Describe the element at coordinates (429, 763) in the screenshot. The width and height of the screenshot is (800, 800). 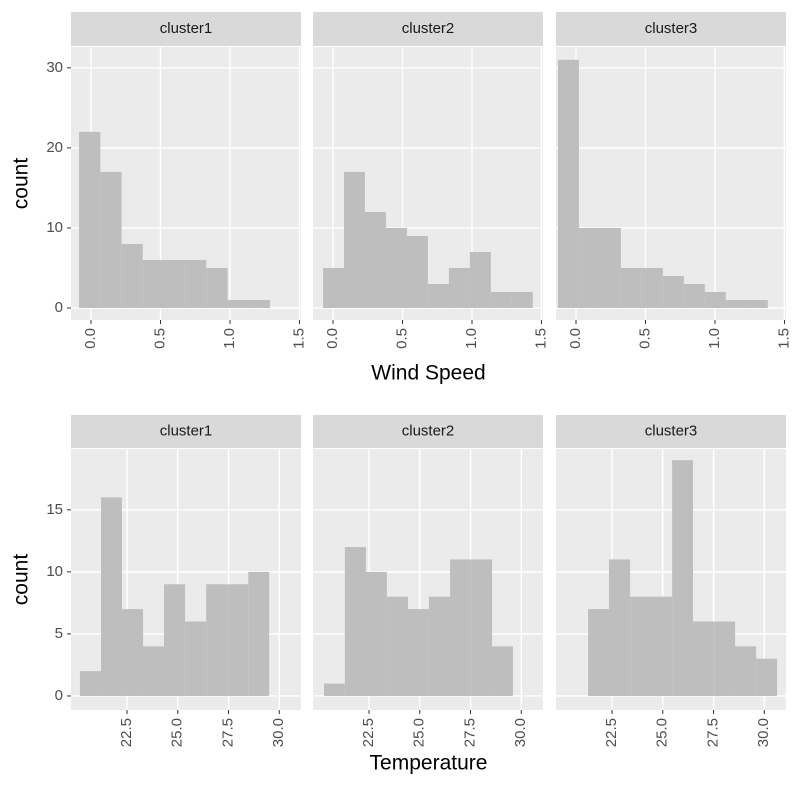
I see `x-axis-title: Temperature` at that location.